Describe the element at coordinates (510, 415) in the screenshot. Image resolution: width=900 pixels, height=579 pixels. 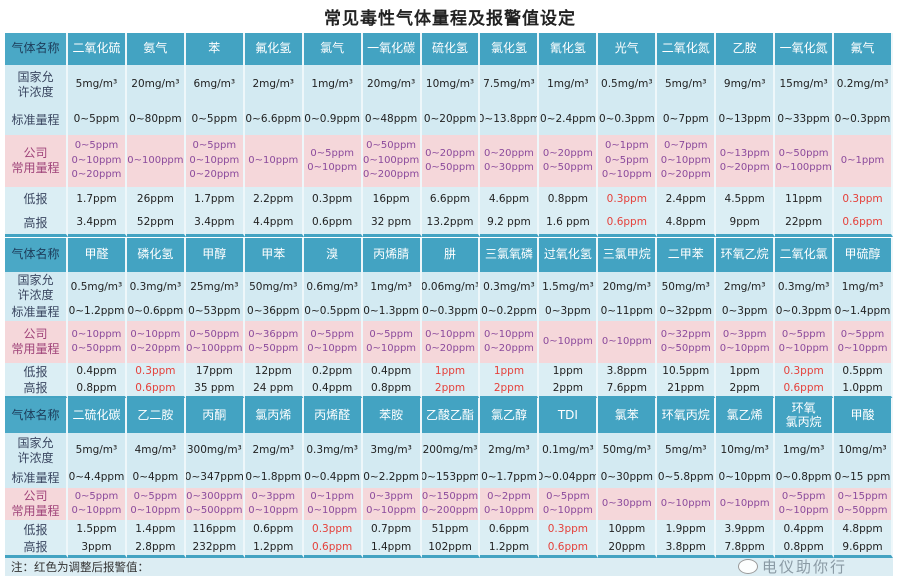
I see `gas-name-header: 氯乙醇` at that location.